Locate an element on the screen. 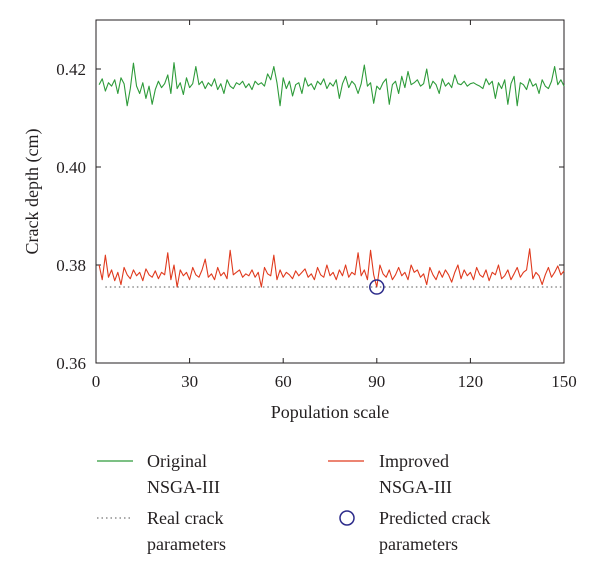 This screenshot has width=600, height=576. marker-layer is located at coordinates (377, 287).